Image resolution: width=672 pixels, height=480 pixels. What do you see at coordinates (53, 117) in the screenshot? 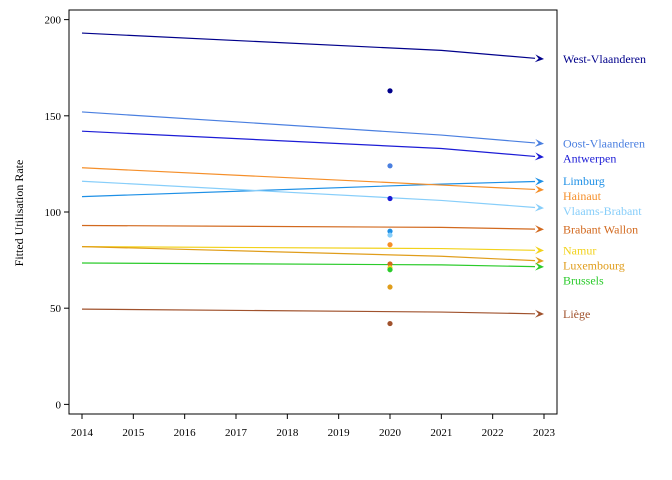
I see `y-tick-label: 150` at bounding box center [53, 117].